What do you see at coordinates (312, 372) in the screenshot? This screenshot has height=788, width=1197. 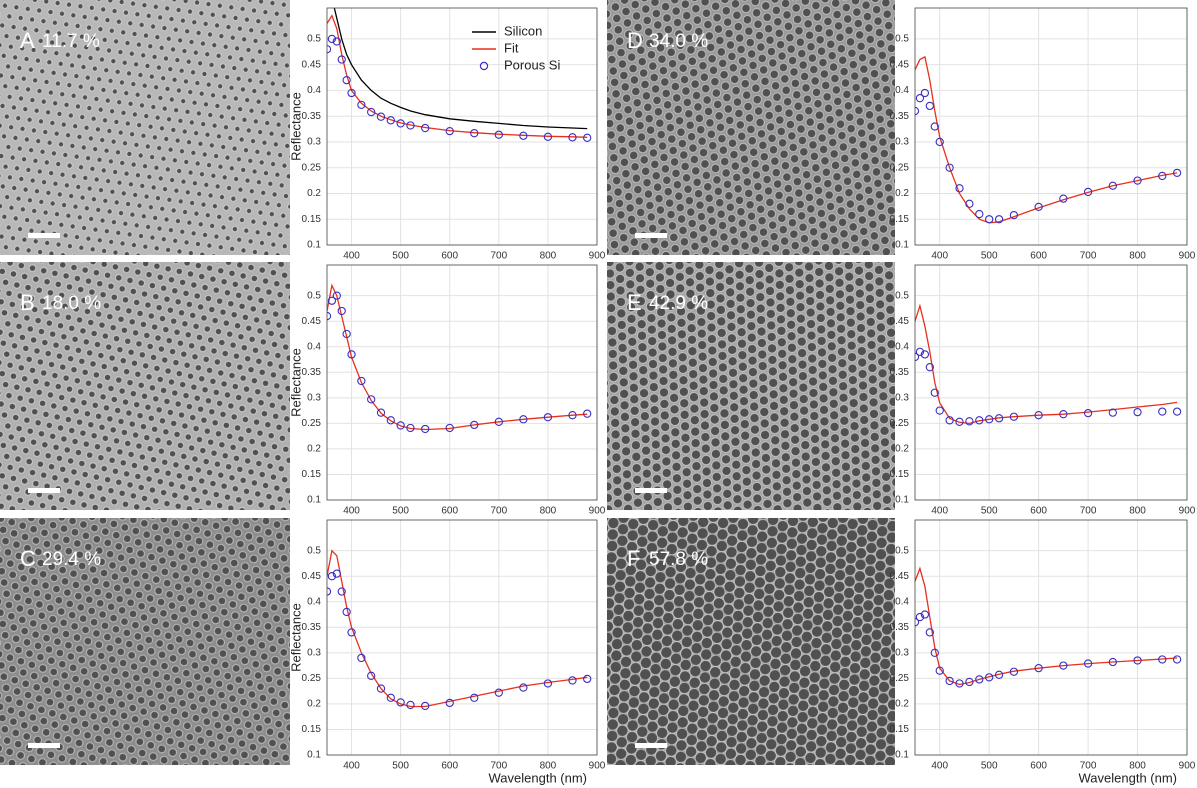 I see `y-tick-label: 0.35` at bounding box center [312, 372].